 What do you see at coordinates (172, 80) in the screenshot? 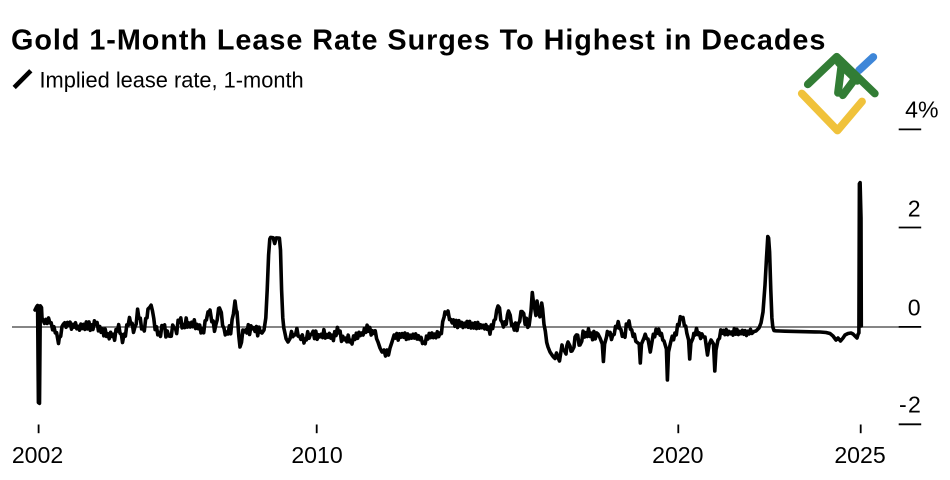
I see `svg-text: Implied lease rate, 1-month` at bounding box center [172, 80].